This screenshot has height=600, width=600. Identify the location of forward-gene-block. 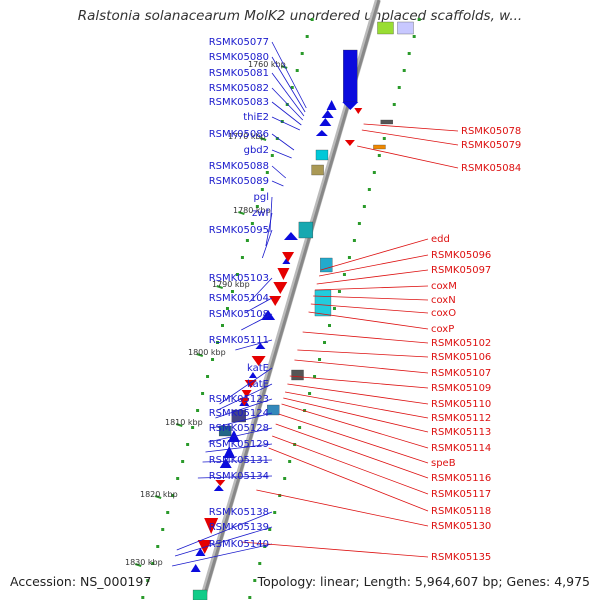
(350, 76).